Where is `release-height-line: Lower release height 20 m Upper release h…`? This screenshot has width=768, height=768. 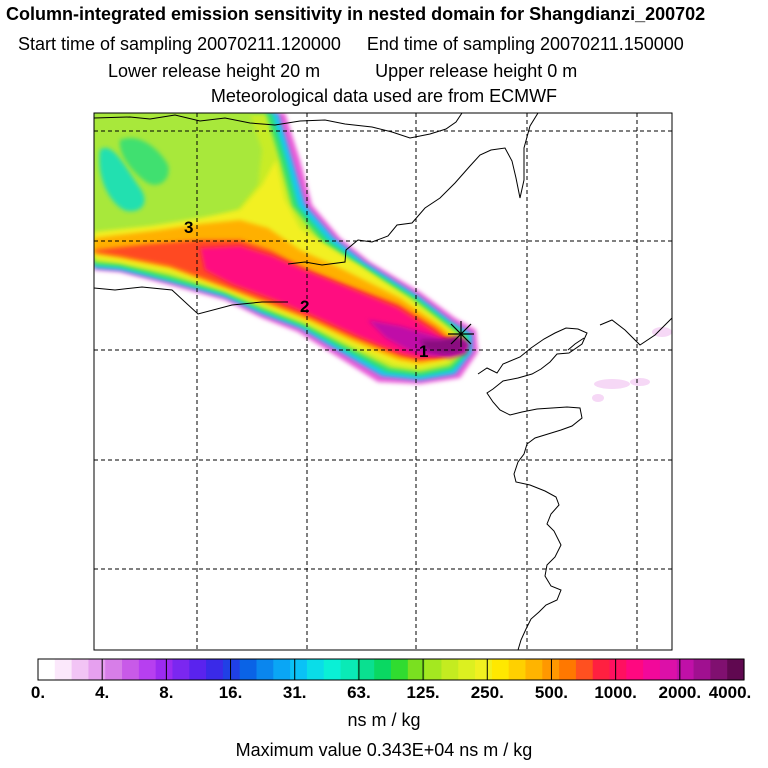
release-height-line: Lower release height 20 m Upper release h… is located at coordinates (438, 71).